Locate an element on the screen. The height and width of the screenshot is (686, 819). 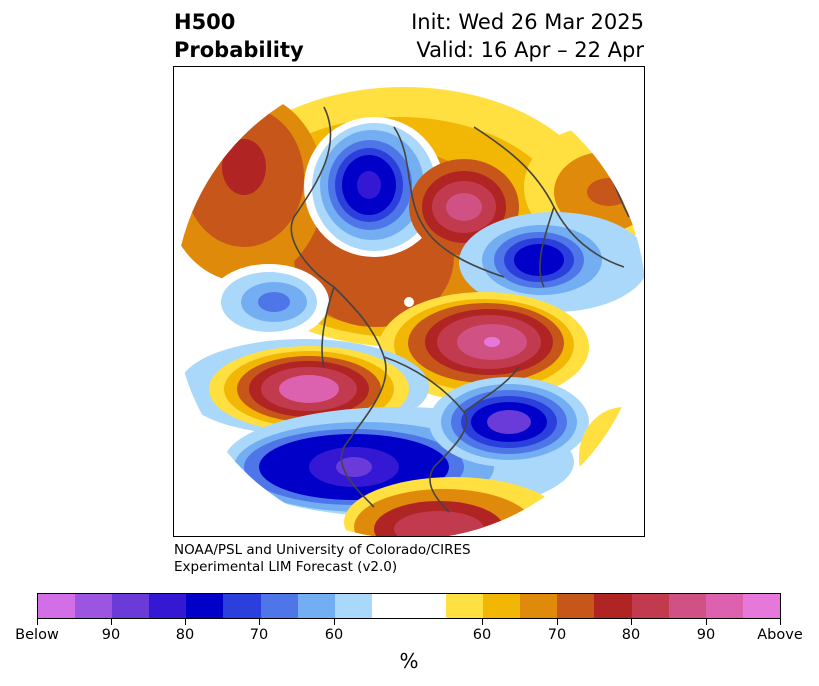
init-date: Init: Wed 26 Mar 2025 is located at coordinates (527, 22).